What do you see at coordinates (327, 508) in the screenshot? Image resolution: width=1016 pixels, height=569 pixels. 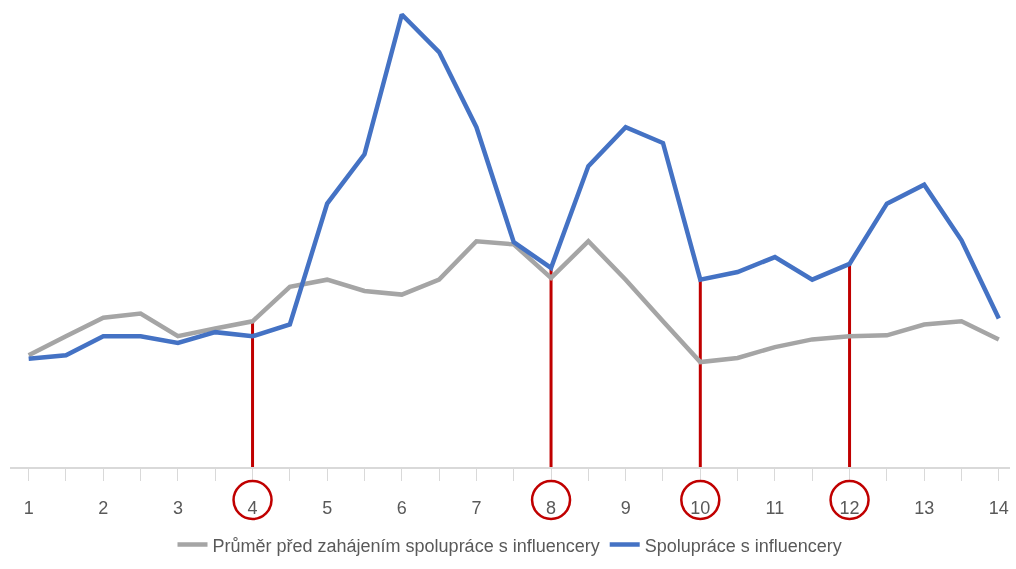 I see `x-tick-label: 5` at bounding box center [327, 508].